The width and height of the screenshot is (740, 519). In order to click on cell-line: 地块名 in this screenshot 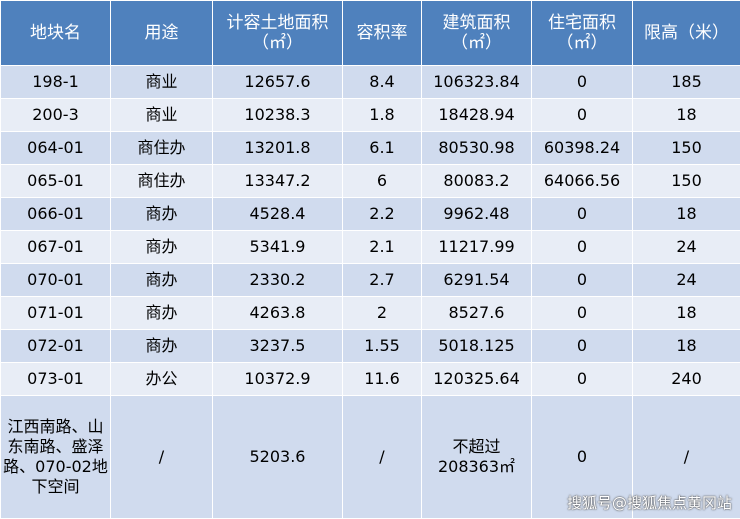, I will do `click(55, 33)`.